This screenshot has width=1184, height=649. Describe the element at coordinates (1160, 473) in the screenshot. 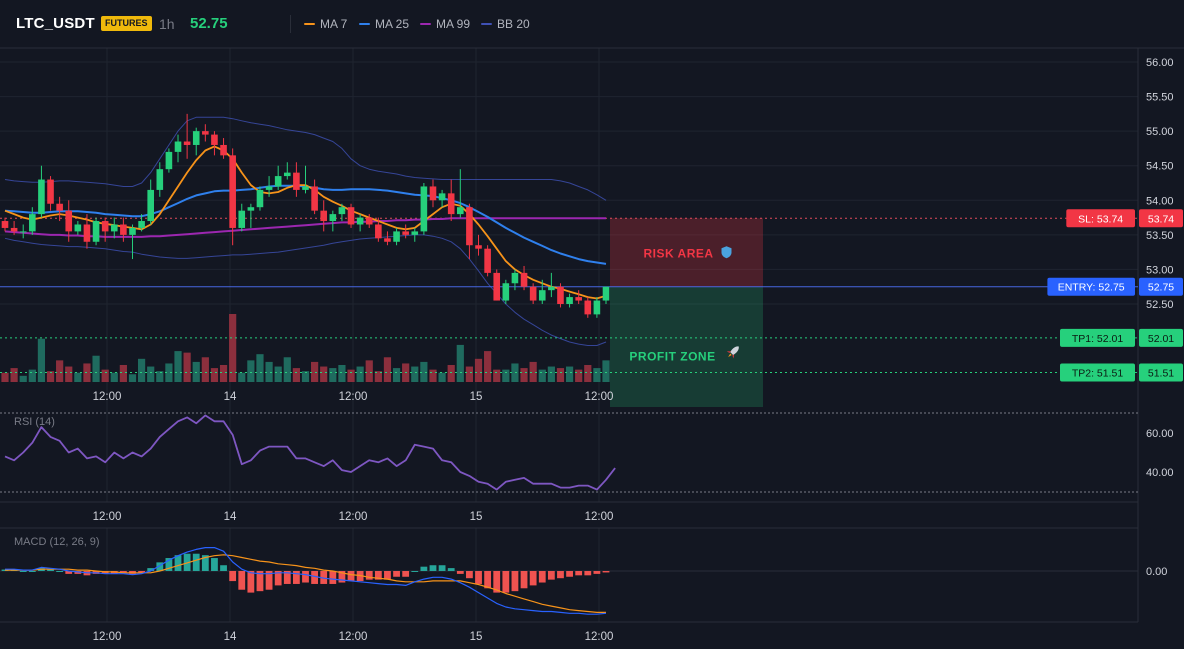

I see `rsi-tick-label: 40.00` at that location.